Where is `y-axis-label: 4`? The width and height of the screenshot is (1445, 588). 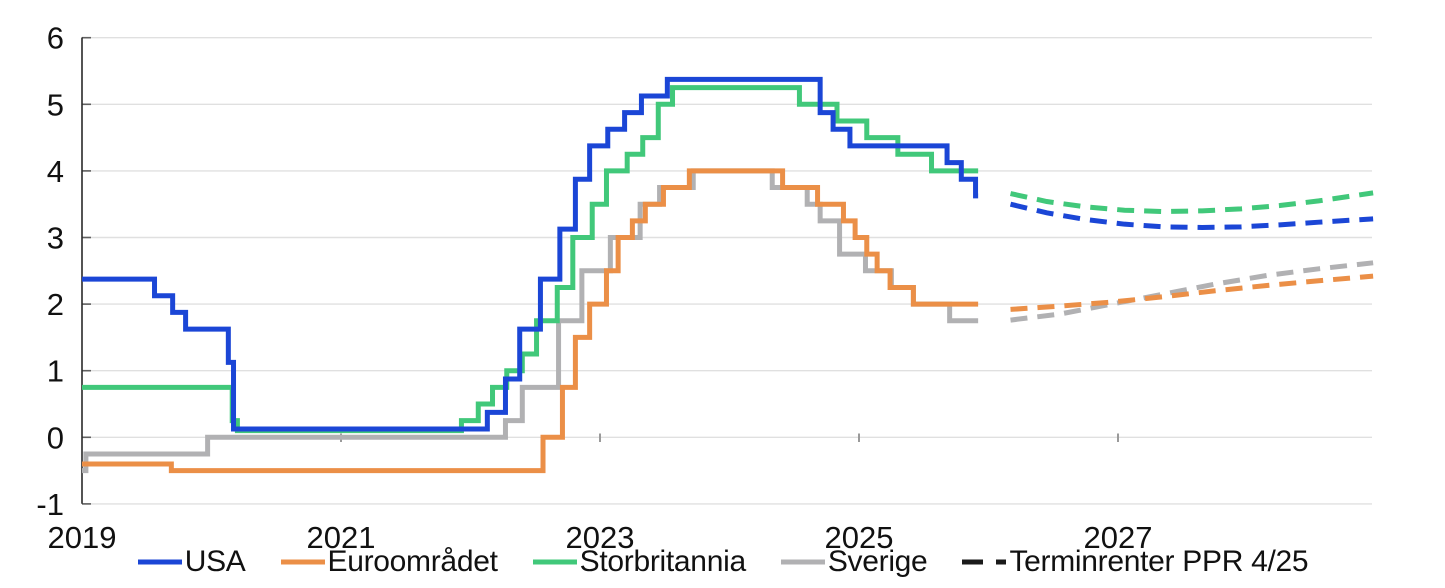
y-axis-label: 4 is located at coordinates (55, 171).